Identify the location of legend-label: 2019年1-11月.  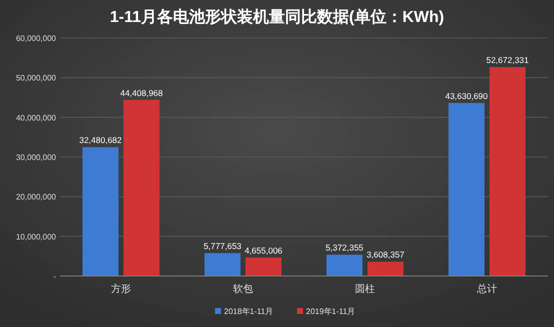
(331, 311).